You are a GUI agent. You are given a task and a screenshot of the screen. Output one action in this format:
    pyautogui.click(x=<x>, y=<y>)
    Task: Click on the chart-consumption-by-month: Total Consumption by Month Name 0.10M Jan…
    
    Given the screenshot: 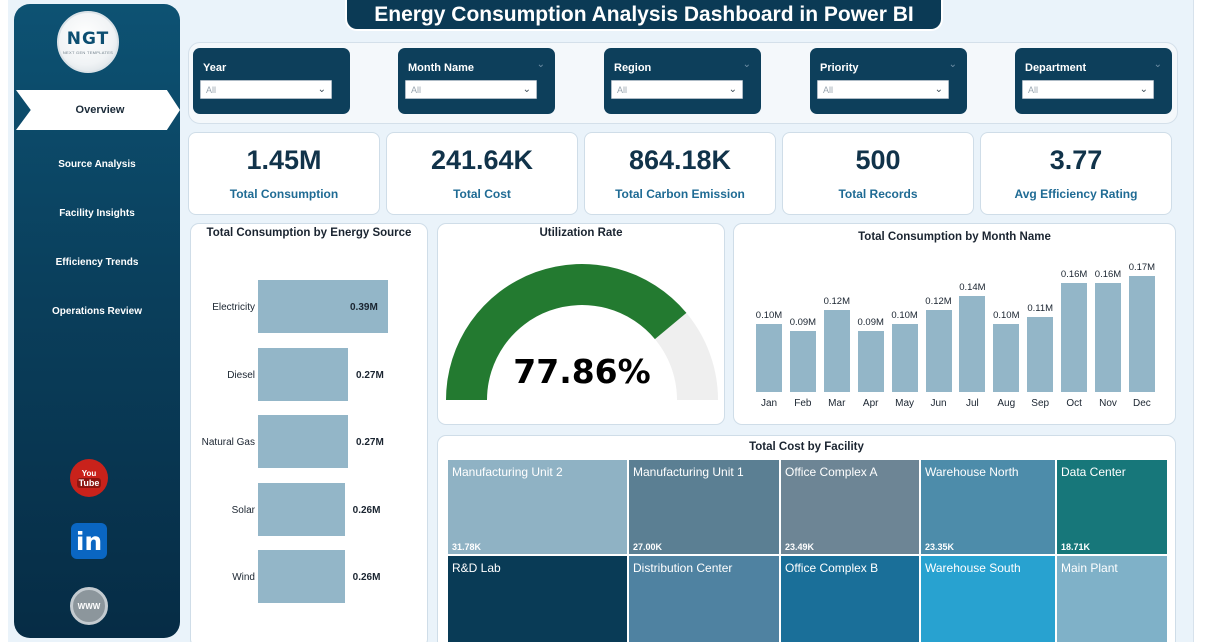 What is the action you would take?
    pyautogui.click(x=954, y=324)
    